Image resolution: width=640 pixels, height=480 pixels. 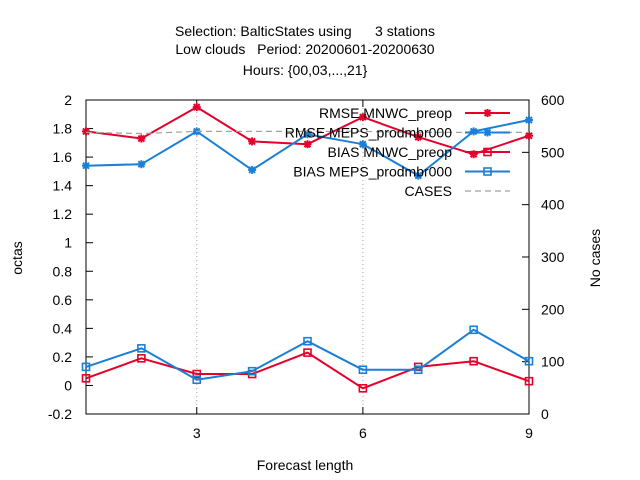 What do you see at coordinates (305, 70) in the screenshot?
I see `title-line-3: Hours: {00,03,...,21}` at bounding box center [305, 70].